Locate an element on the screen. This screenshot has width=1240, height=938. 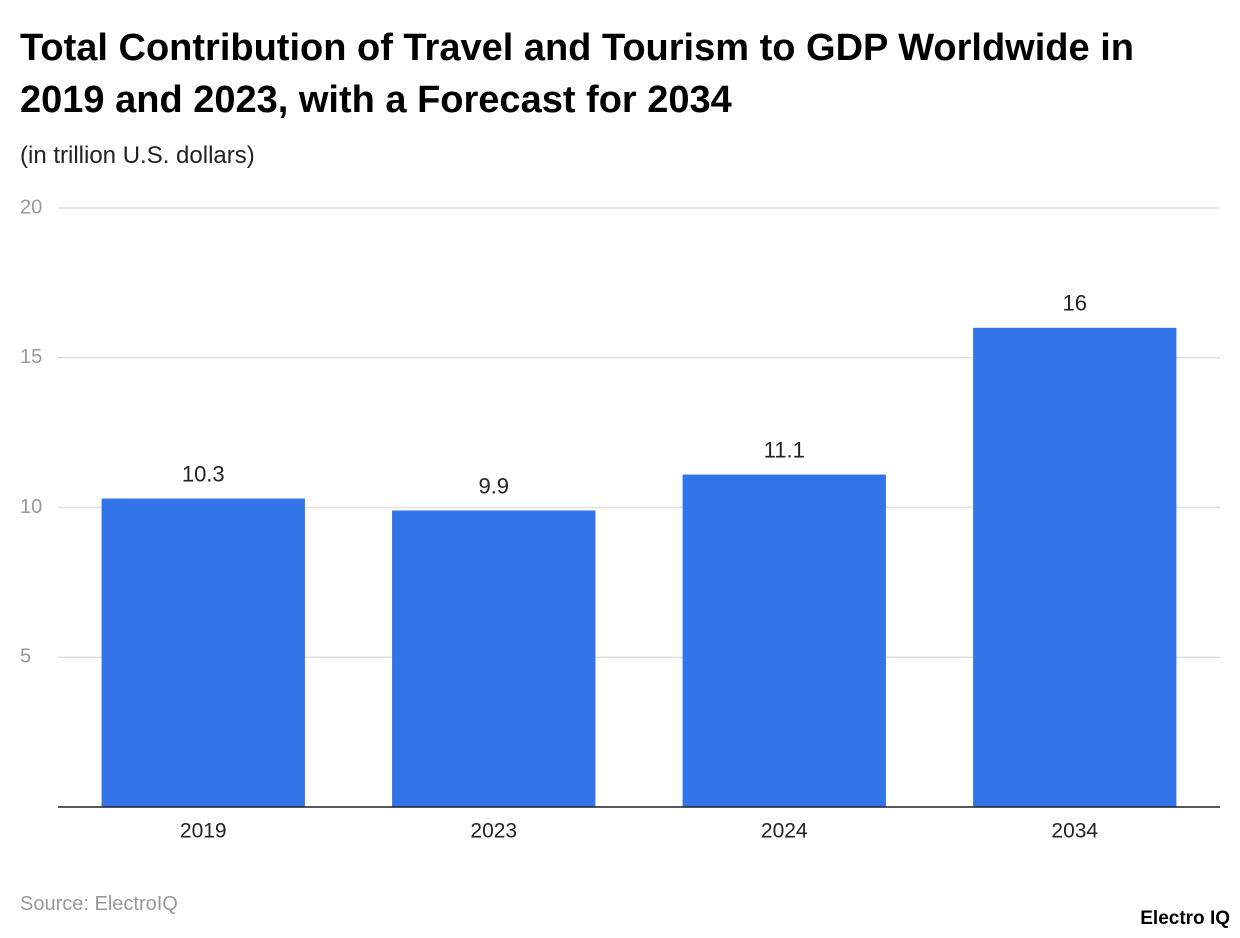
x-tick-label: 2034 is located at coordinates (1074, 831).